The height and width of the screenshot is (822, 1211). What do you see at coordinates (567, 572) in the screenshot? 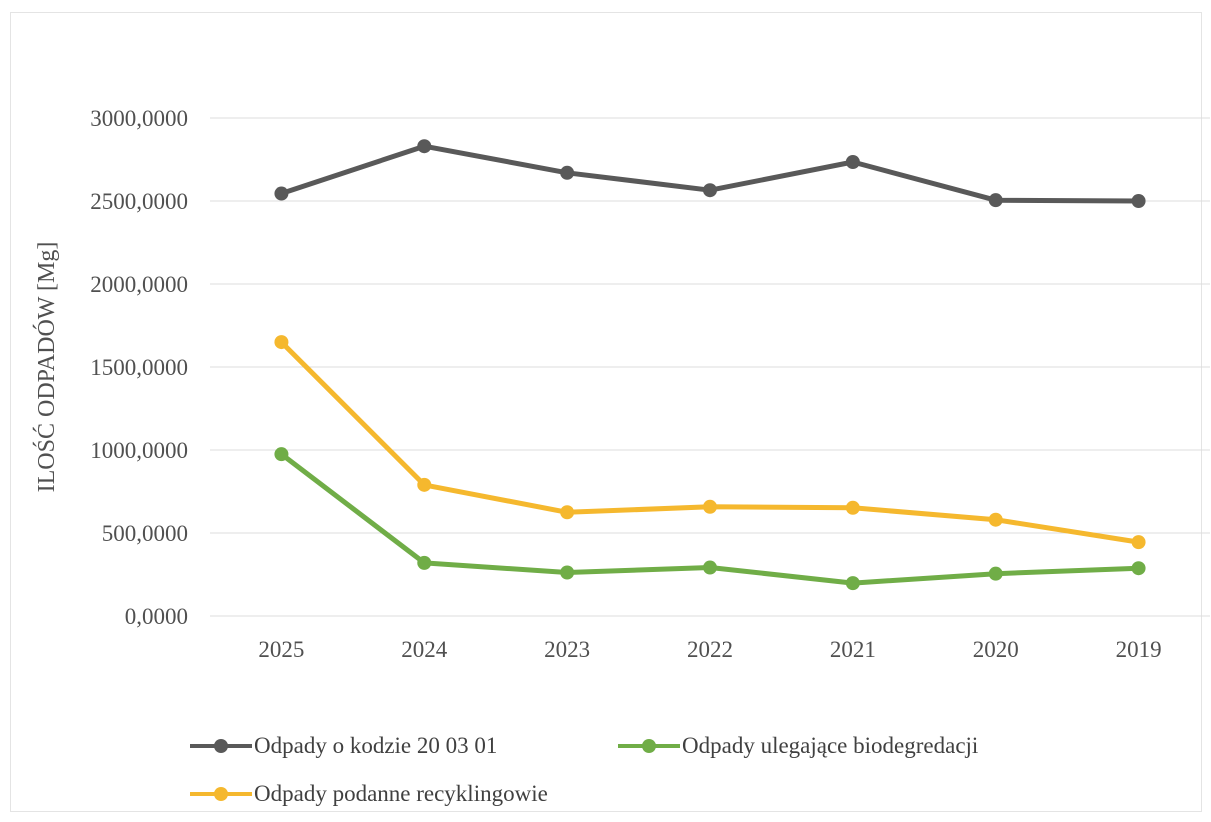
I see `data-point-series-2-2023` at bounding box center [567, 572].